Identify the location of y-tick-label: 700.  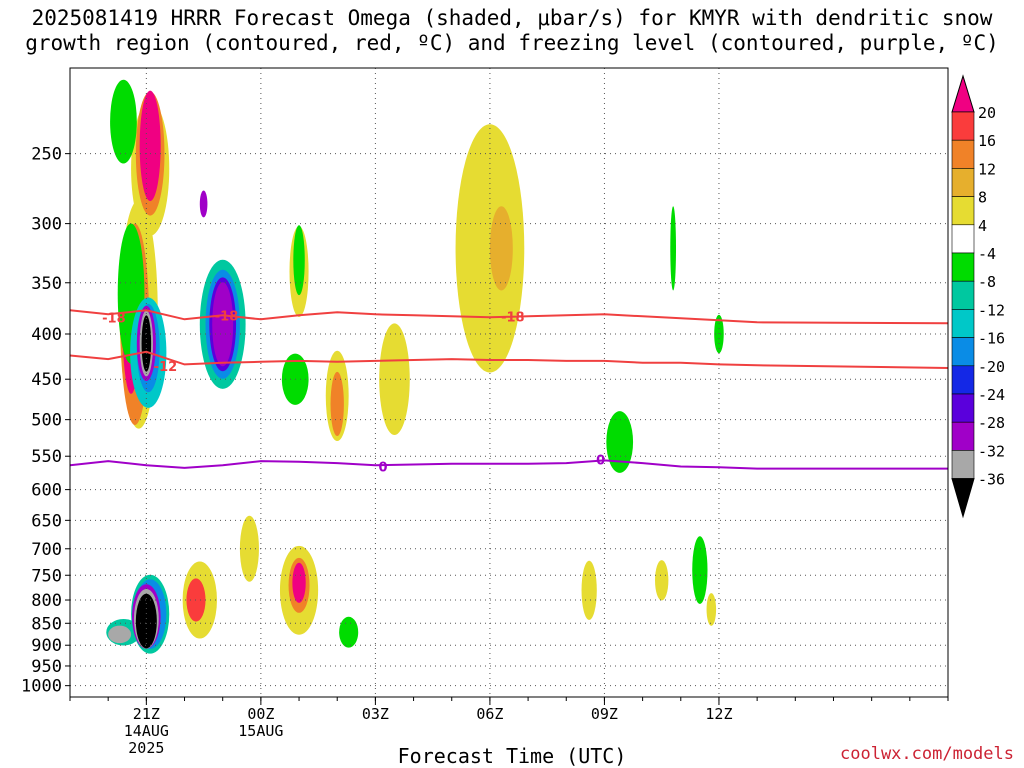
(46, 550).